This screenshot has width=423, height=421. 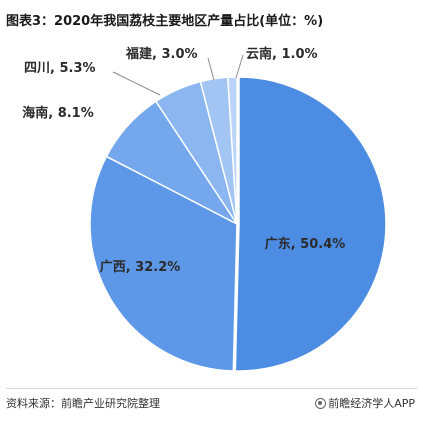 I want to click on slice-label-0: 广东, 50.4%, so click(x=305, y=244).